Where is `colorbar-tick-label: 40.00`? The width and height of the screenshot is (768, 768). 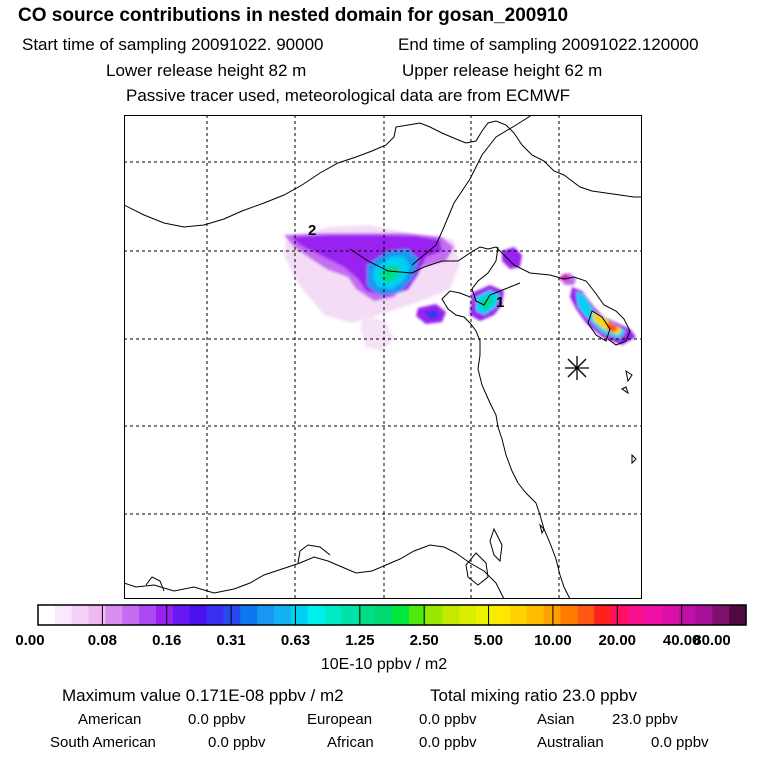 colorbar-tick-label: 40.00 is located at coordinates (681, 640).